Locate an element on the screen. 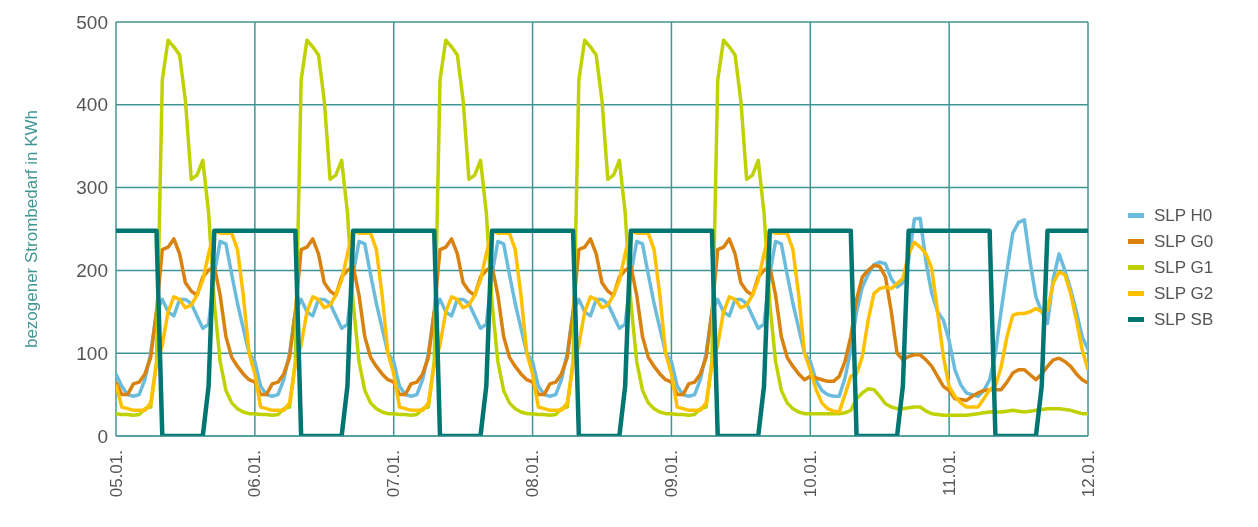 The image size is (1258, 527). x-tick-label: 12.01. is located at coordinates (1088, 474).